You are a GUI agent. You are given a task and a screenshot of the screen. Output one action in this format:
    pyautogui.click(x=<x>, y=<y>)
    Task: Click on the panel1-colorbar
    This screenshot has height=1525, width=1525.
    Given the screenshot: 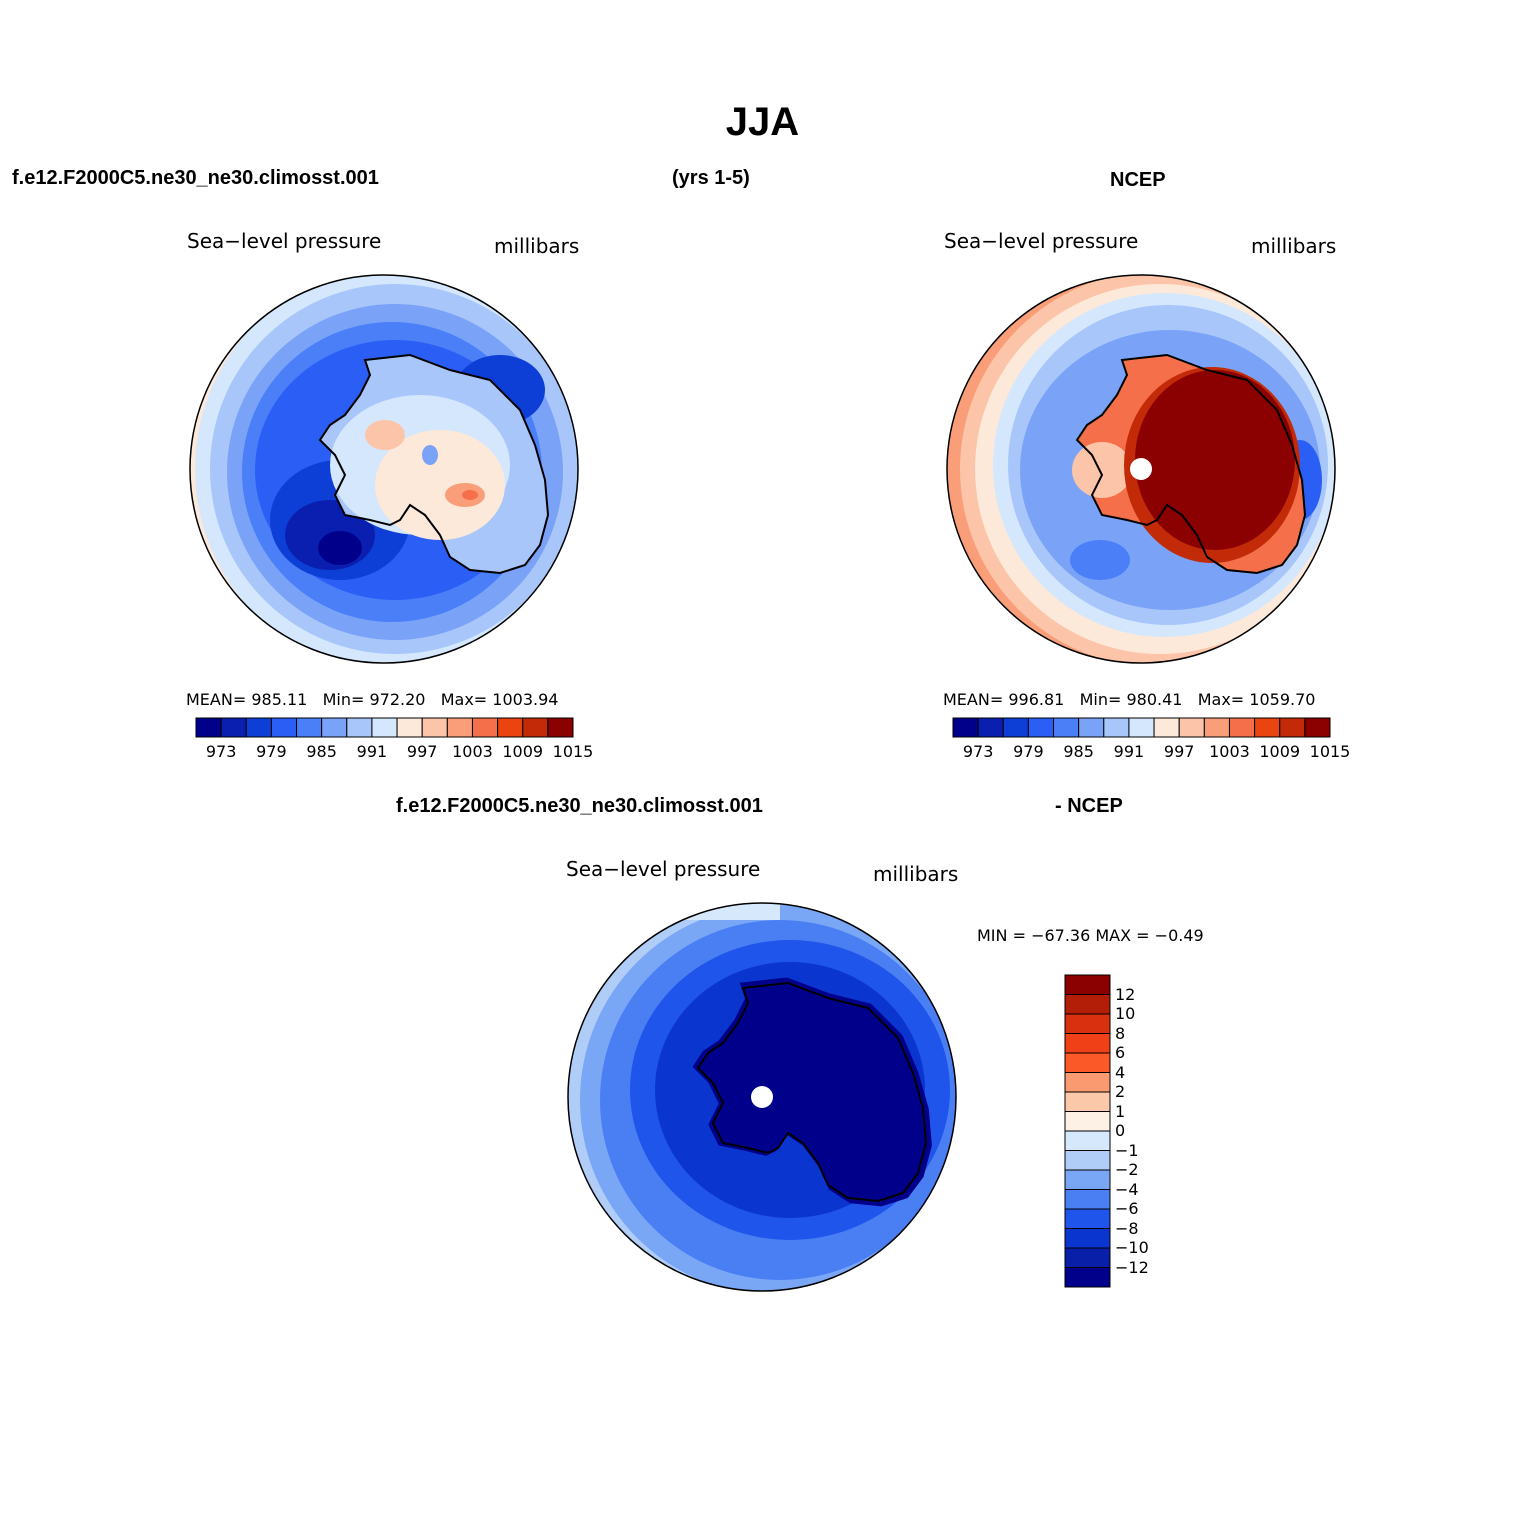 What is the action you would take?
    pyautogui.click(x=384, y=727)
    